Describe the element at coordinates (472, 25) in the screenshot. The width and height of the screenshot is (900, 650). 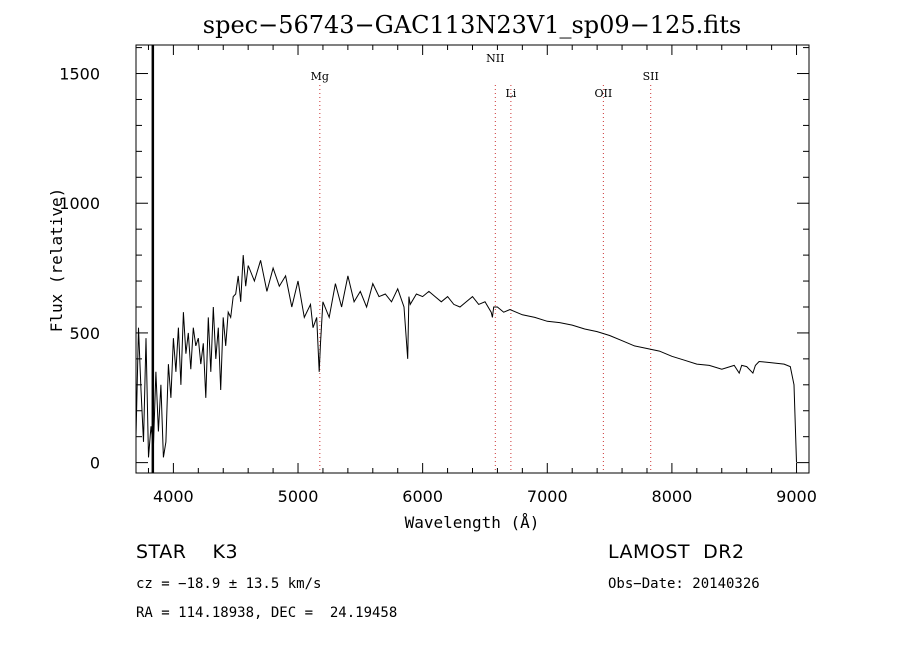
I see `chart-title: spec−56743−GAC113N23V1_sp09−125.fits` at that location.